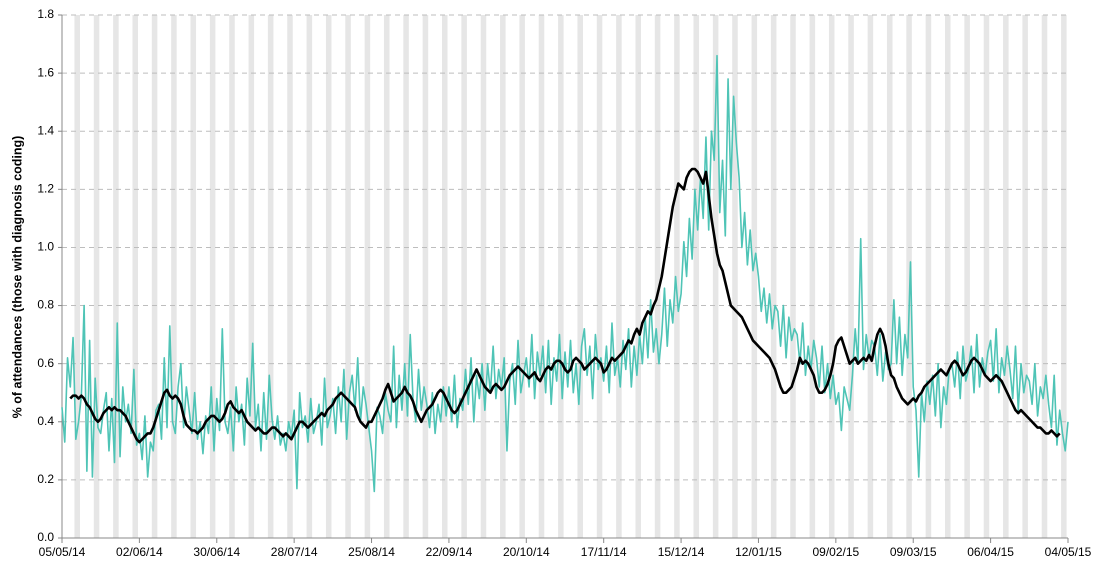 The width and height of the screenshot is (1116, 570). I want to click on x-tick-label: 09/02/15, so click(835, 552).